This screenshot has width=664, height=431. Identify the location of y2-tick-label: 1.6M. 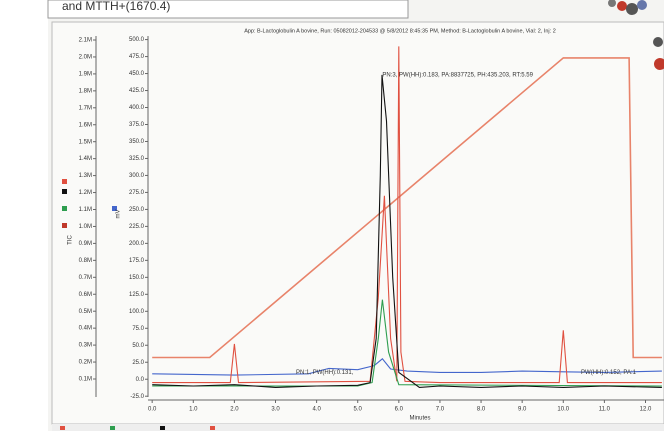
(85, 125).